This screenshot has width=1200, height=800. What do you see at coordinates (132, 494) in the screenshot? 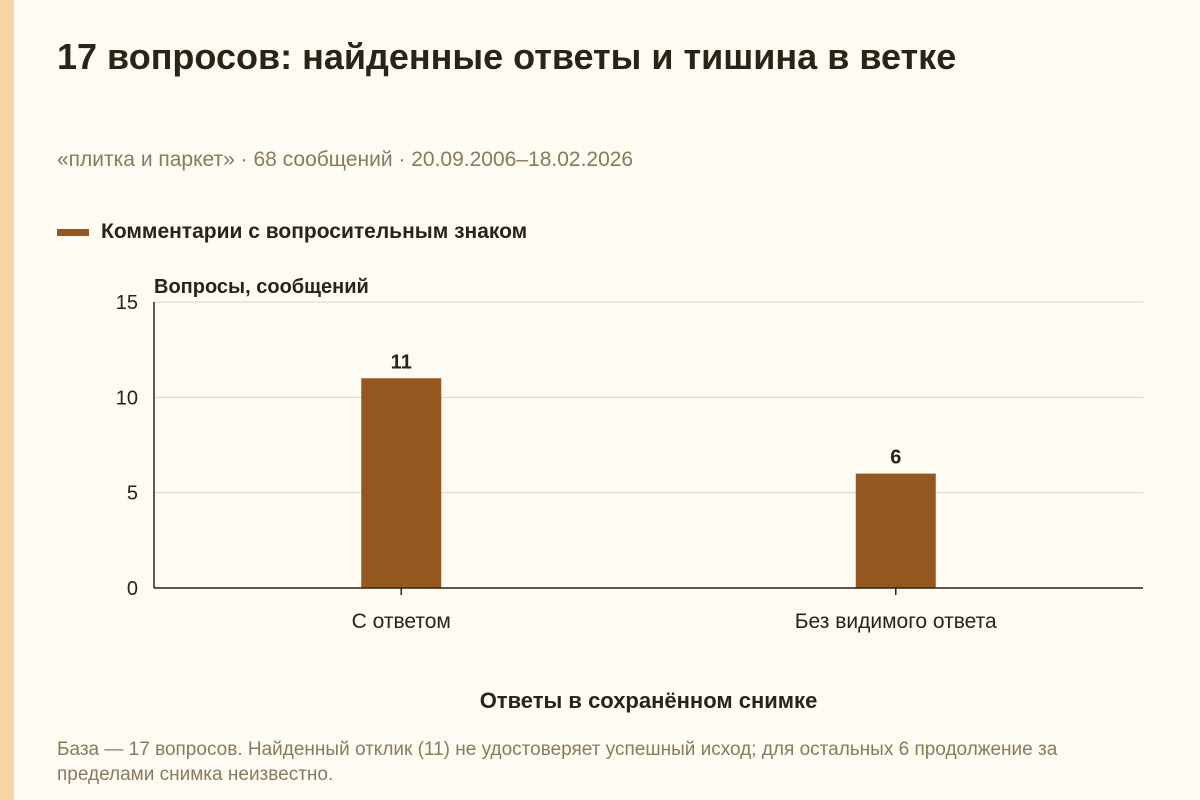
I see `y-tick-label: 5` at bounding box center [132, 494].